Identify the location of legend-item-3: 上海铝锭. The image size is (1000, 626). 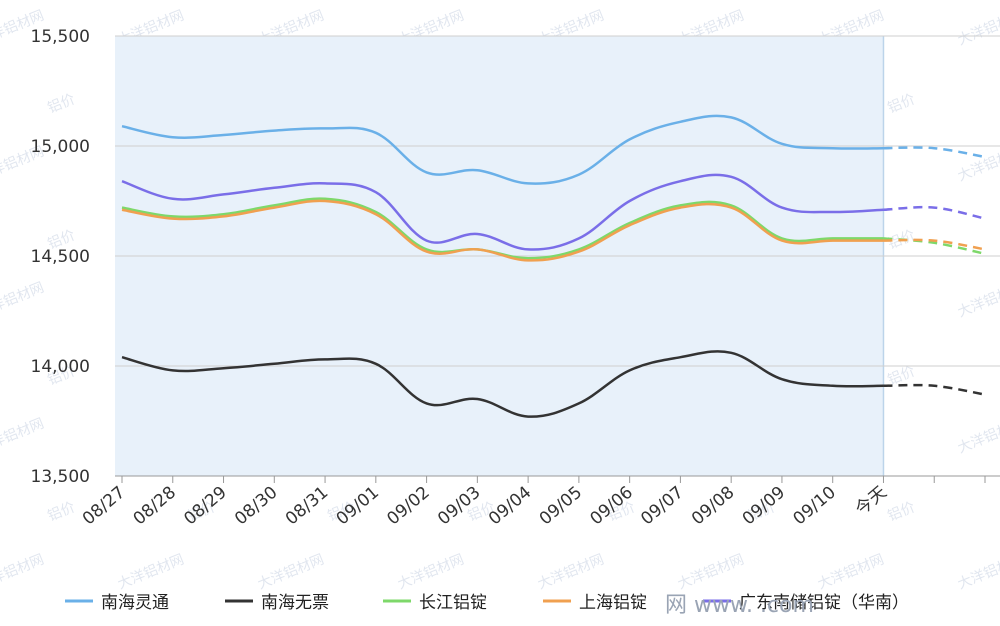
(595, 603).